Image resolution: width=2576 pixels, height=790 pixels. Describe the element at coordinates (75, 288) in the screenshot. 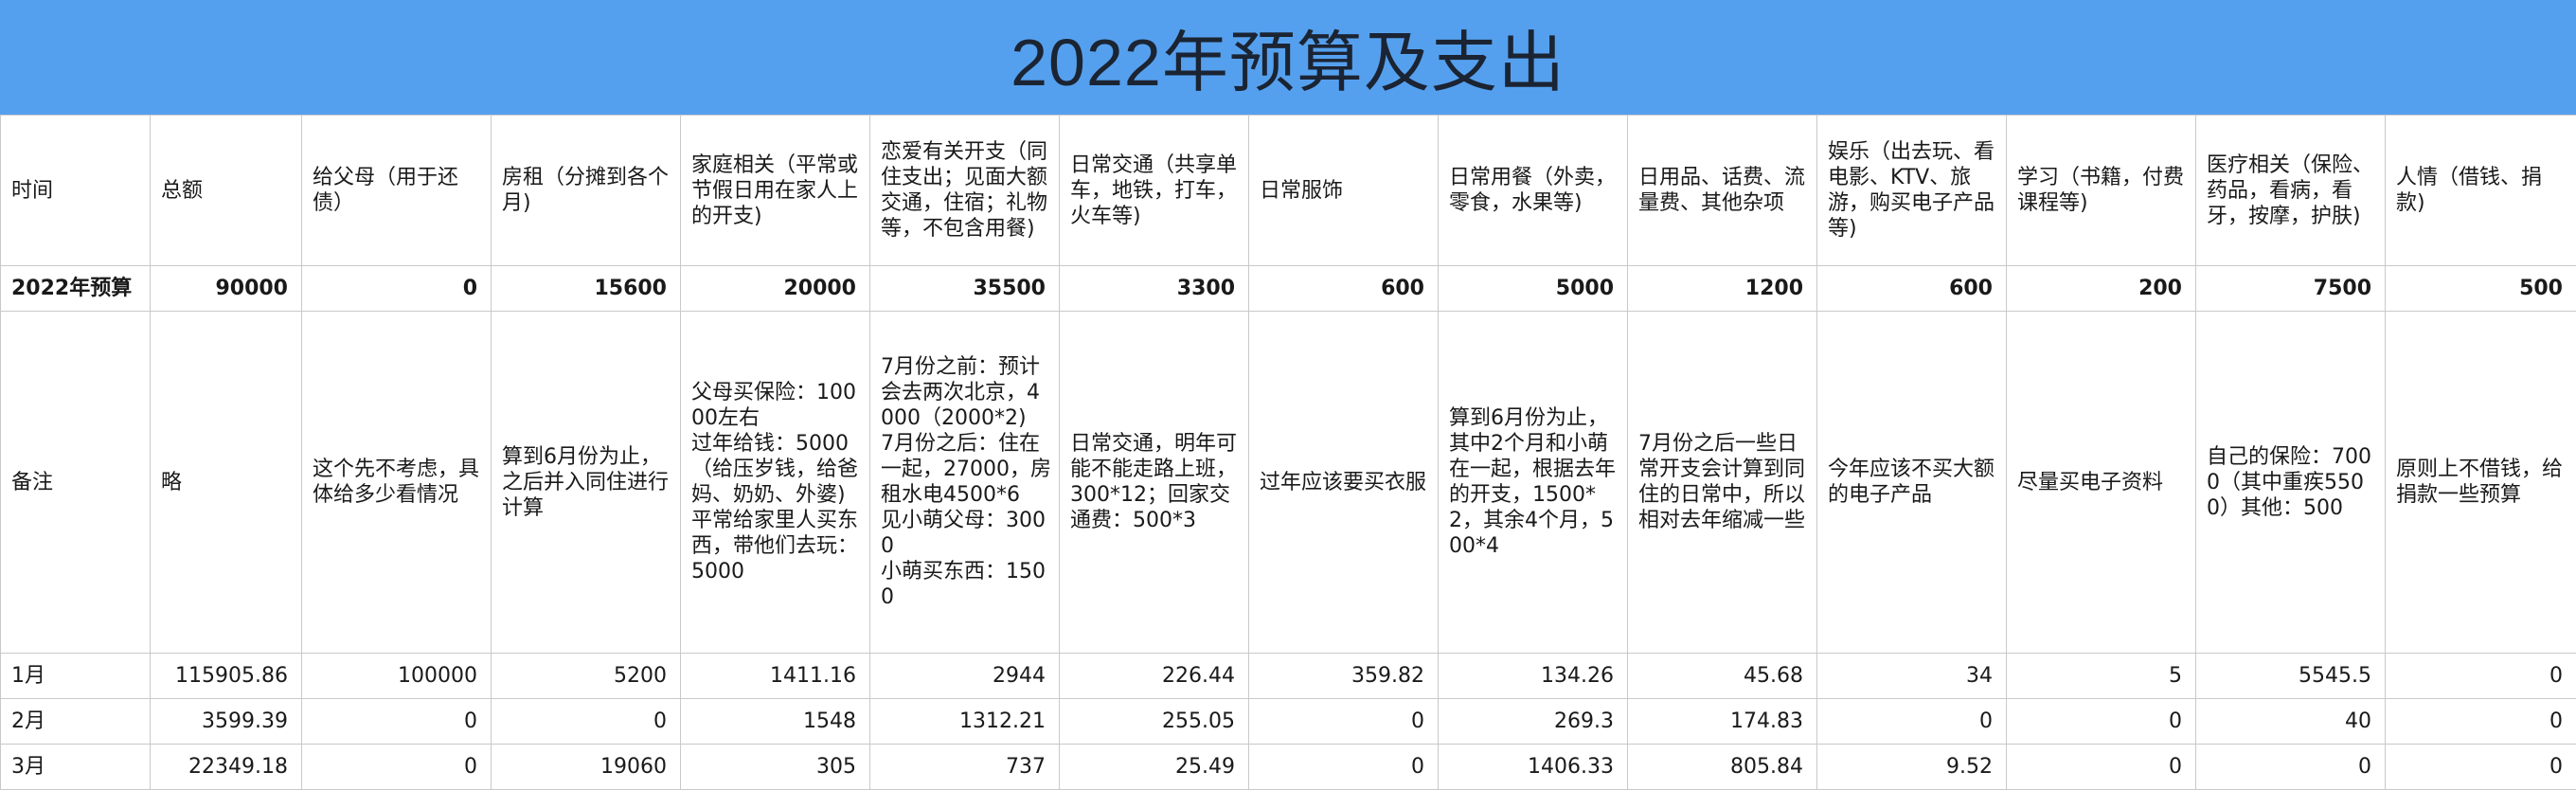

I see `budget-label-cell: 2022年预算` at that location.